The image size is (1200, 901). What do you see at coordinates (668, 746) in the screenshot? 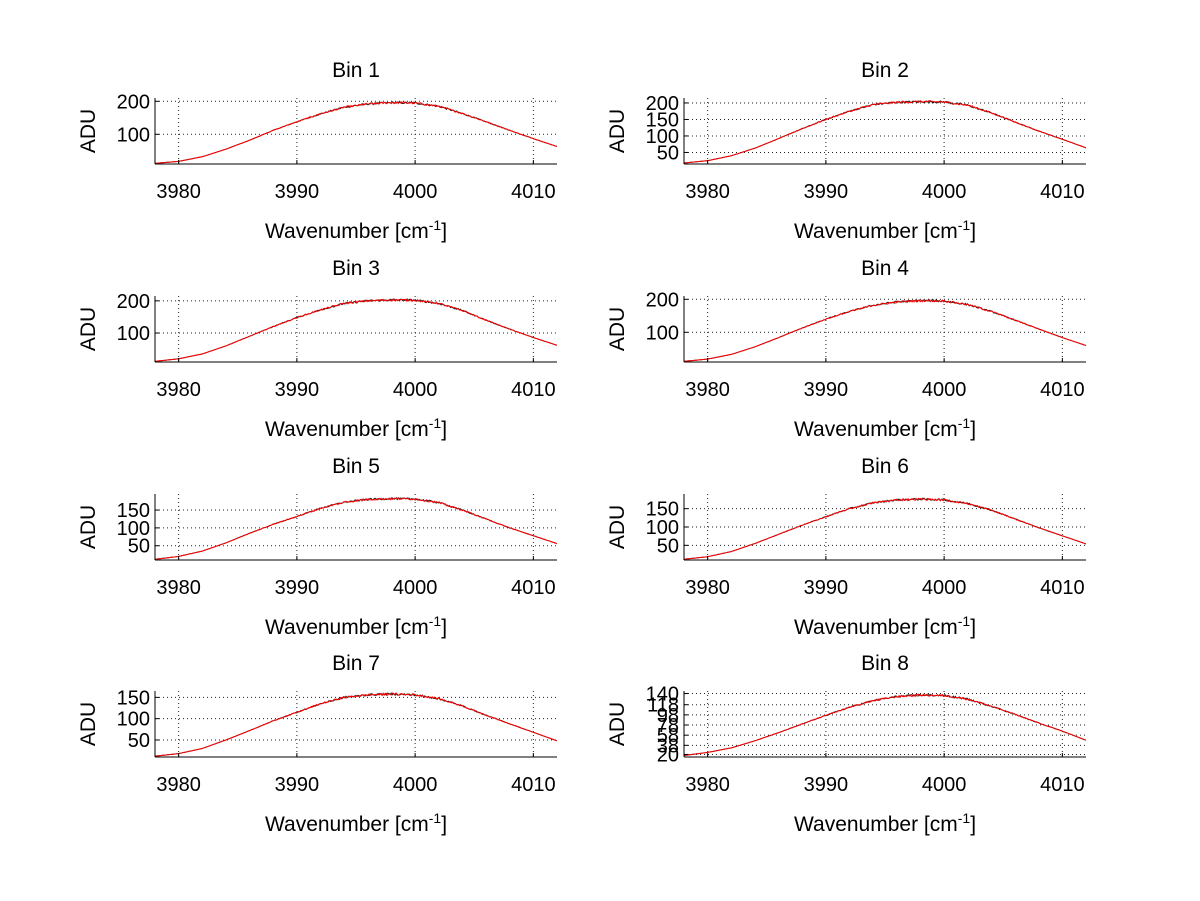
I see `y-tick-label: 38` at bounding box center [668, 746].